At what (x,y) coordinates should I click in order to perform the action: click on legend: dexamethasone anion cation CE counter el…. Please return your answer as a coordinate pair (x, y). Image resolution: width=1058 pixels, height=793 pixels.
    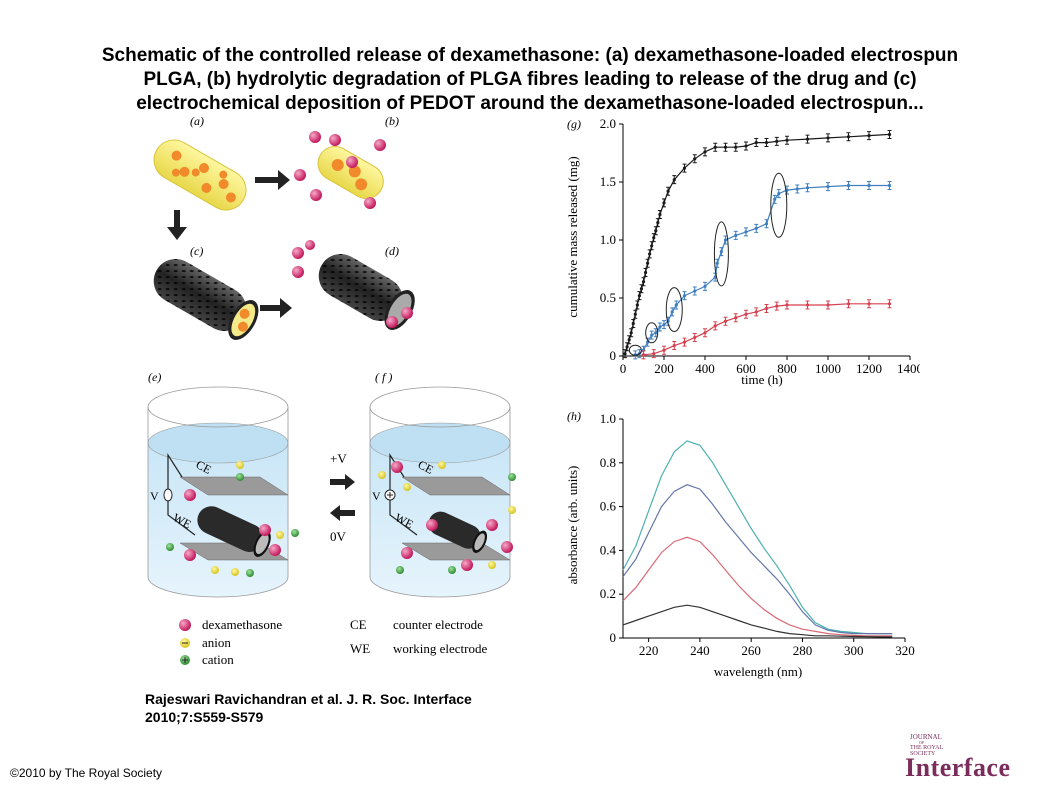
    Looking at the image, I should click on (333, 642).